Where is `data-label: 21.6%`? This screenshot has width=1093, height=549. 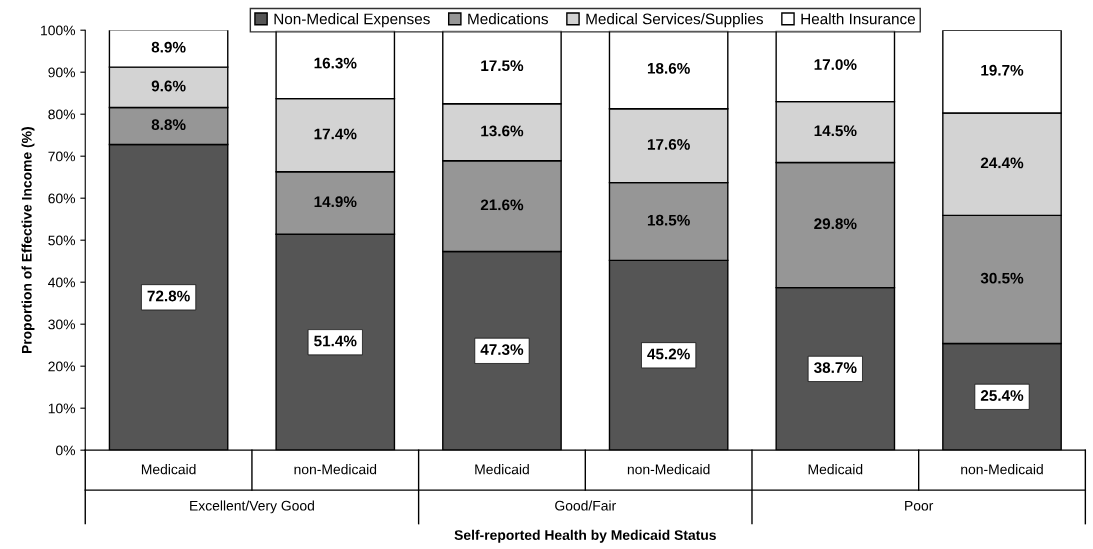
data-label: 21.6% is located at coordinates (502, 205).